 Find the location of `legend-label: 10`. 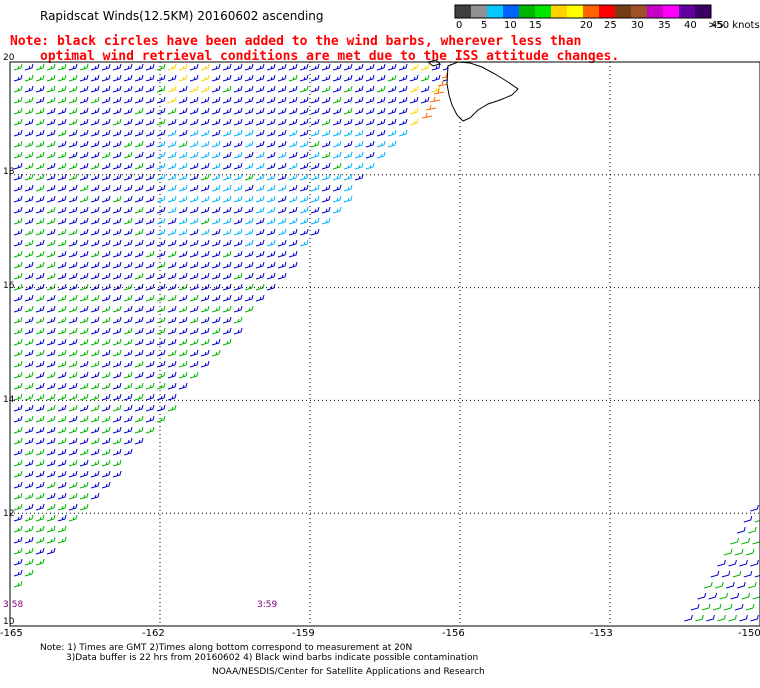

legend-label: 10 is located at coordinates (510, 25).